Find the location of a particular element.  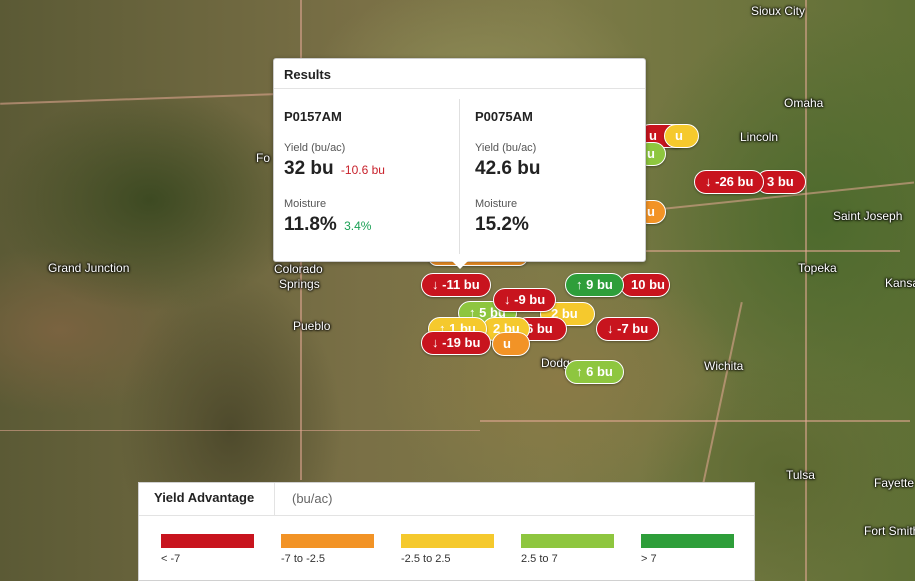

legend-unit: (bu/ac) is located at coordinates (312, 498).